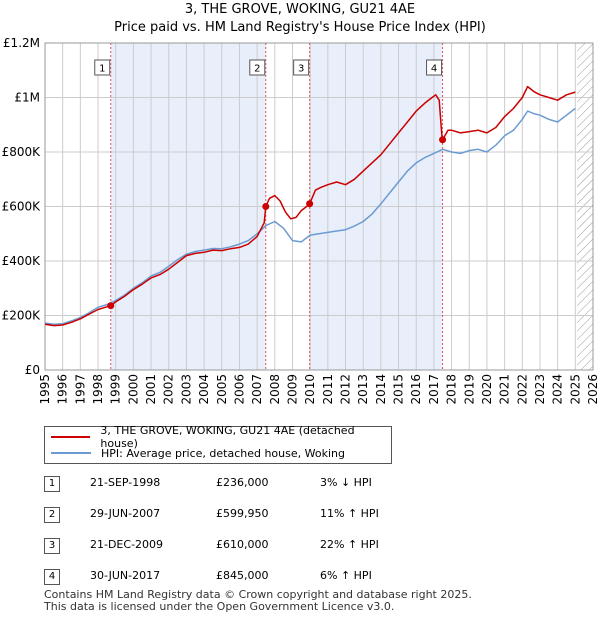 The image size is (600, 620). I want to click on transaction-label: 3, so click(301, 69).